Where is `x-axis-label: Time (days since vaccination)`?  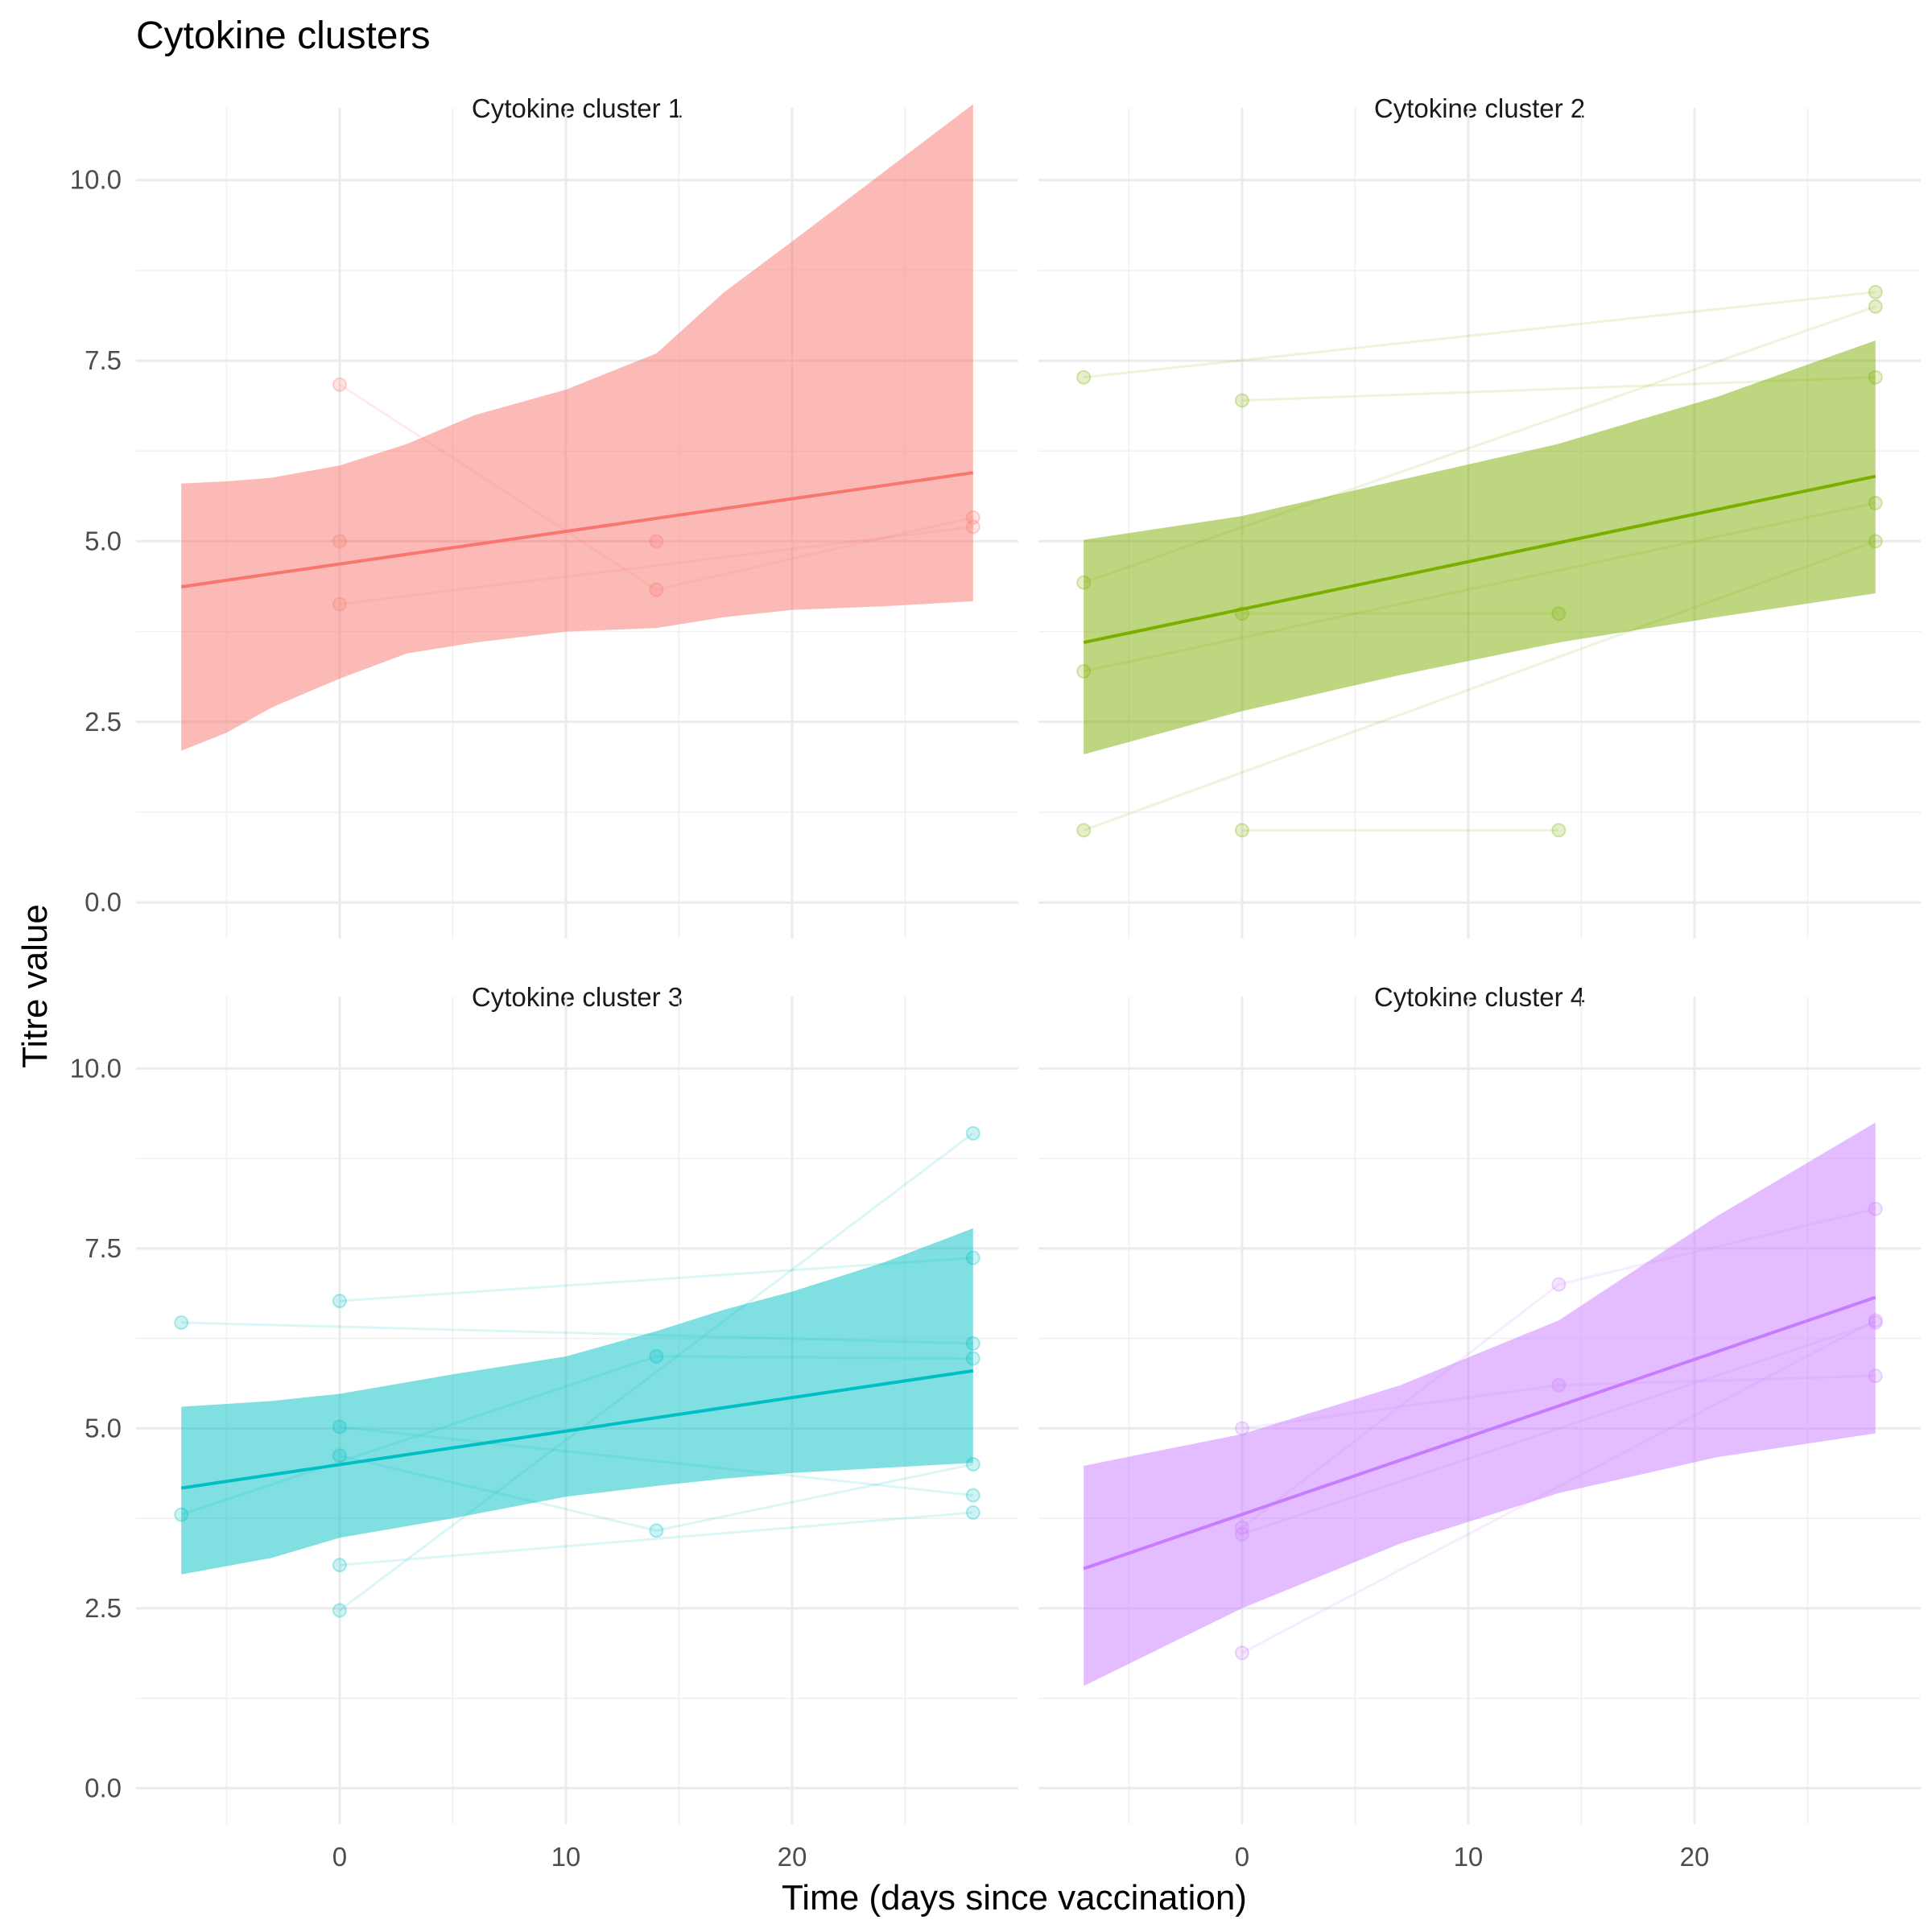
x-axis-label: Time (days since vaccination) is located at coordinates (1014, 1898).